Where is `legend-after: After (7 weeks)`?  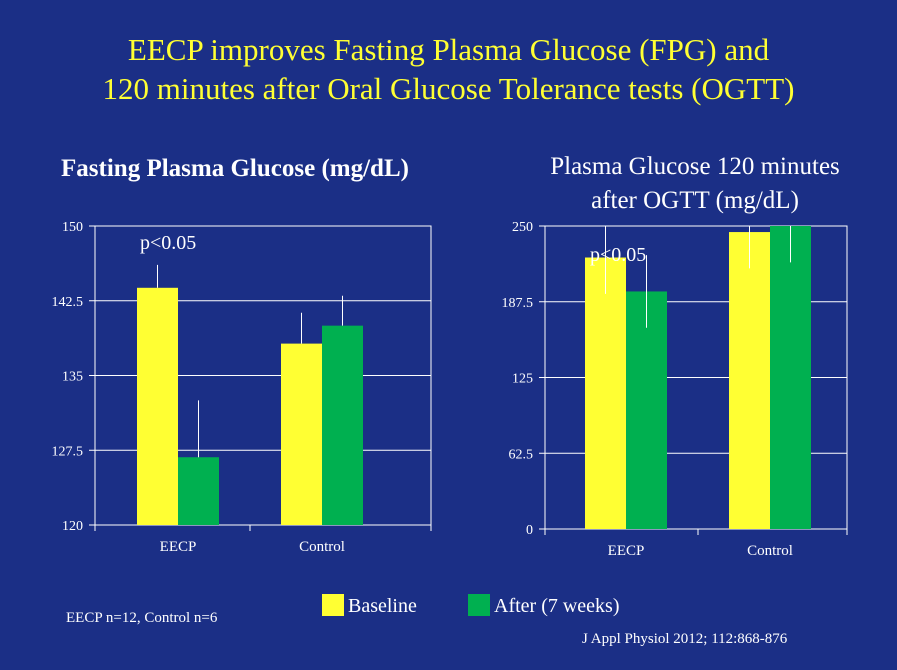
legend-after: After (7 weeks) is located at coordinates (544, 606).